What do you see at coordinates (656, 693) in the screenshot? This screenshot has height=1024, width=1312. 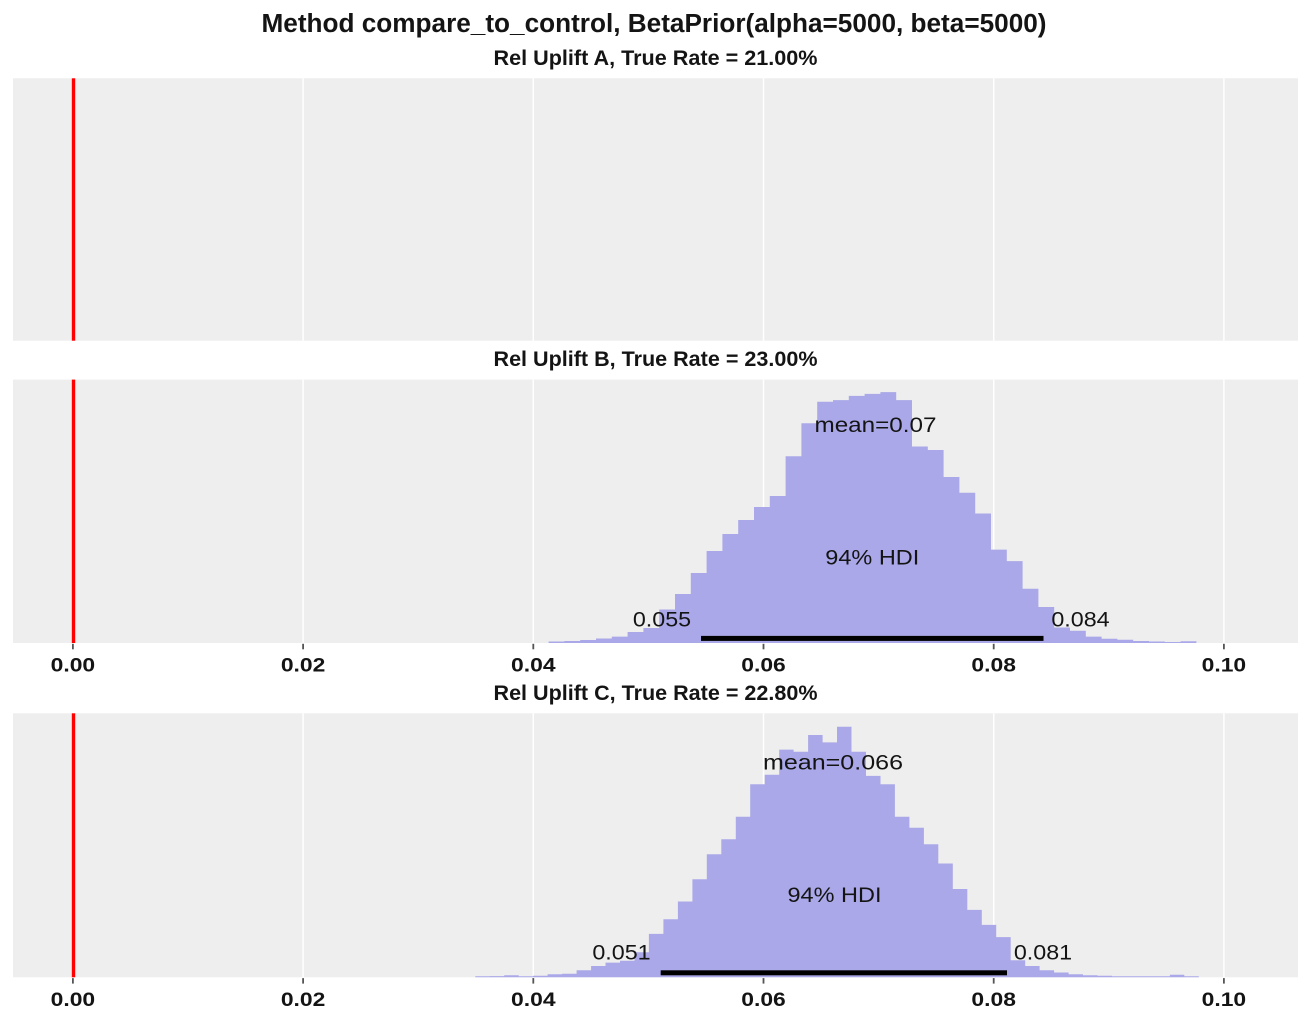 I see `svg-text:Rel Uplift C, True Rate = 22.8: Rel Uplift C, True Rate = 22.80%` at bounding box center [656, 693].